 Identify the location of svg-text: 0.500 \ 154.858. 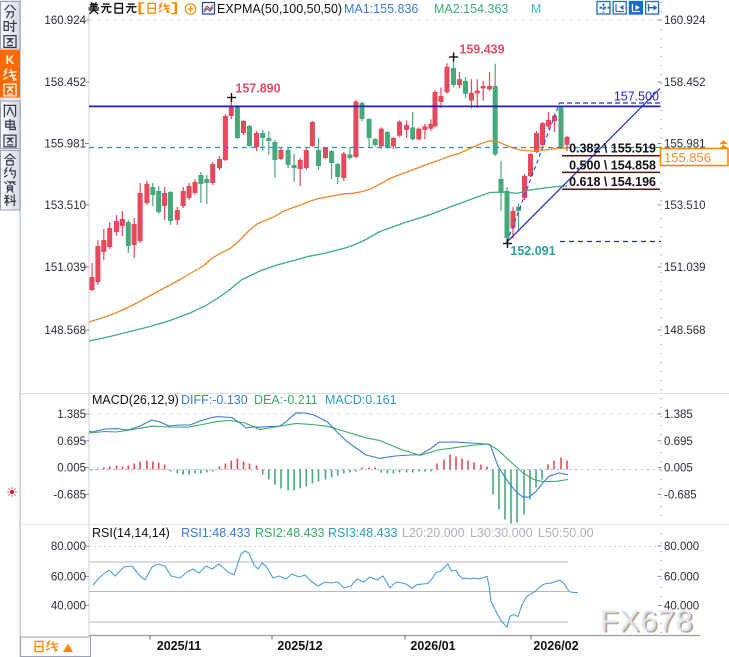
(612, 165).